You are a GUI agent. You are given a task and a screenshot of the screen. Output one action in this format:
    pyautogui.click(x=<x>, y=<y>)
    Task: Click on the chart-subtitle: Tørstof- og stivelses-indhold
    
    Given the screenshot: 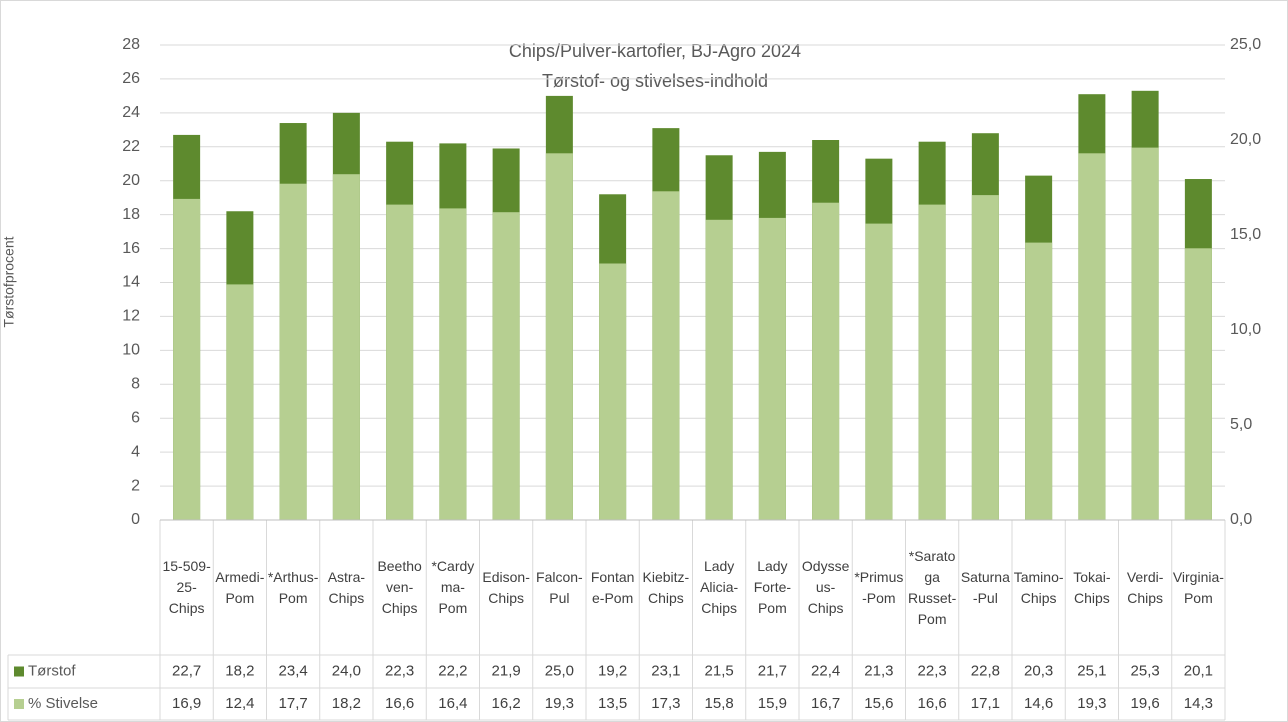 What is the action you would take?
    pyautogui.click(x=655, y=81)
    